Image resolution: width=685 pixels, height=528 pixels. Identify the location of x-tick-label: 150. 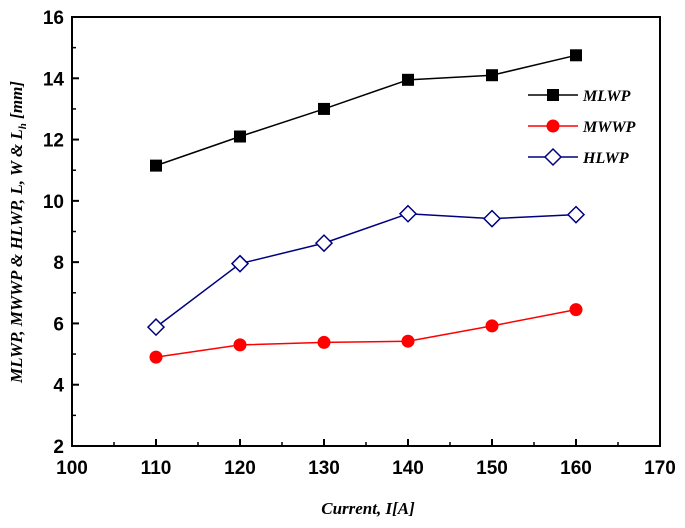
(492, 468).